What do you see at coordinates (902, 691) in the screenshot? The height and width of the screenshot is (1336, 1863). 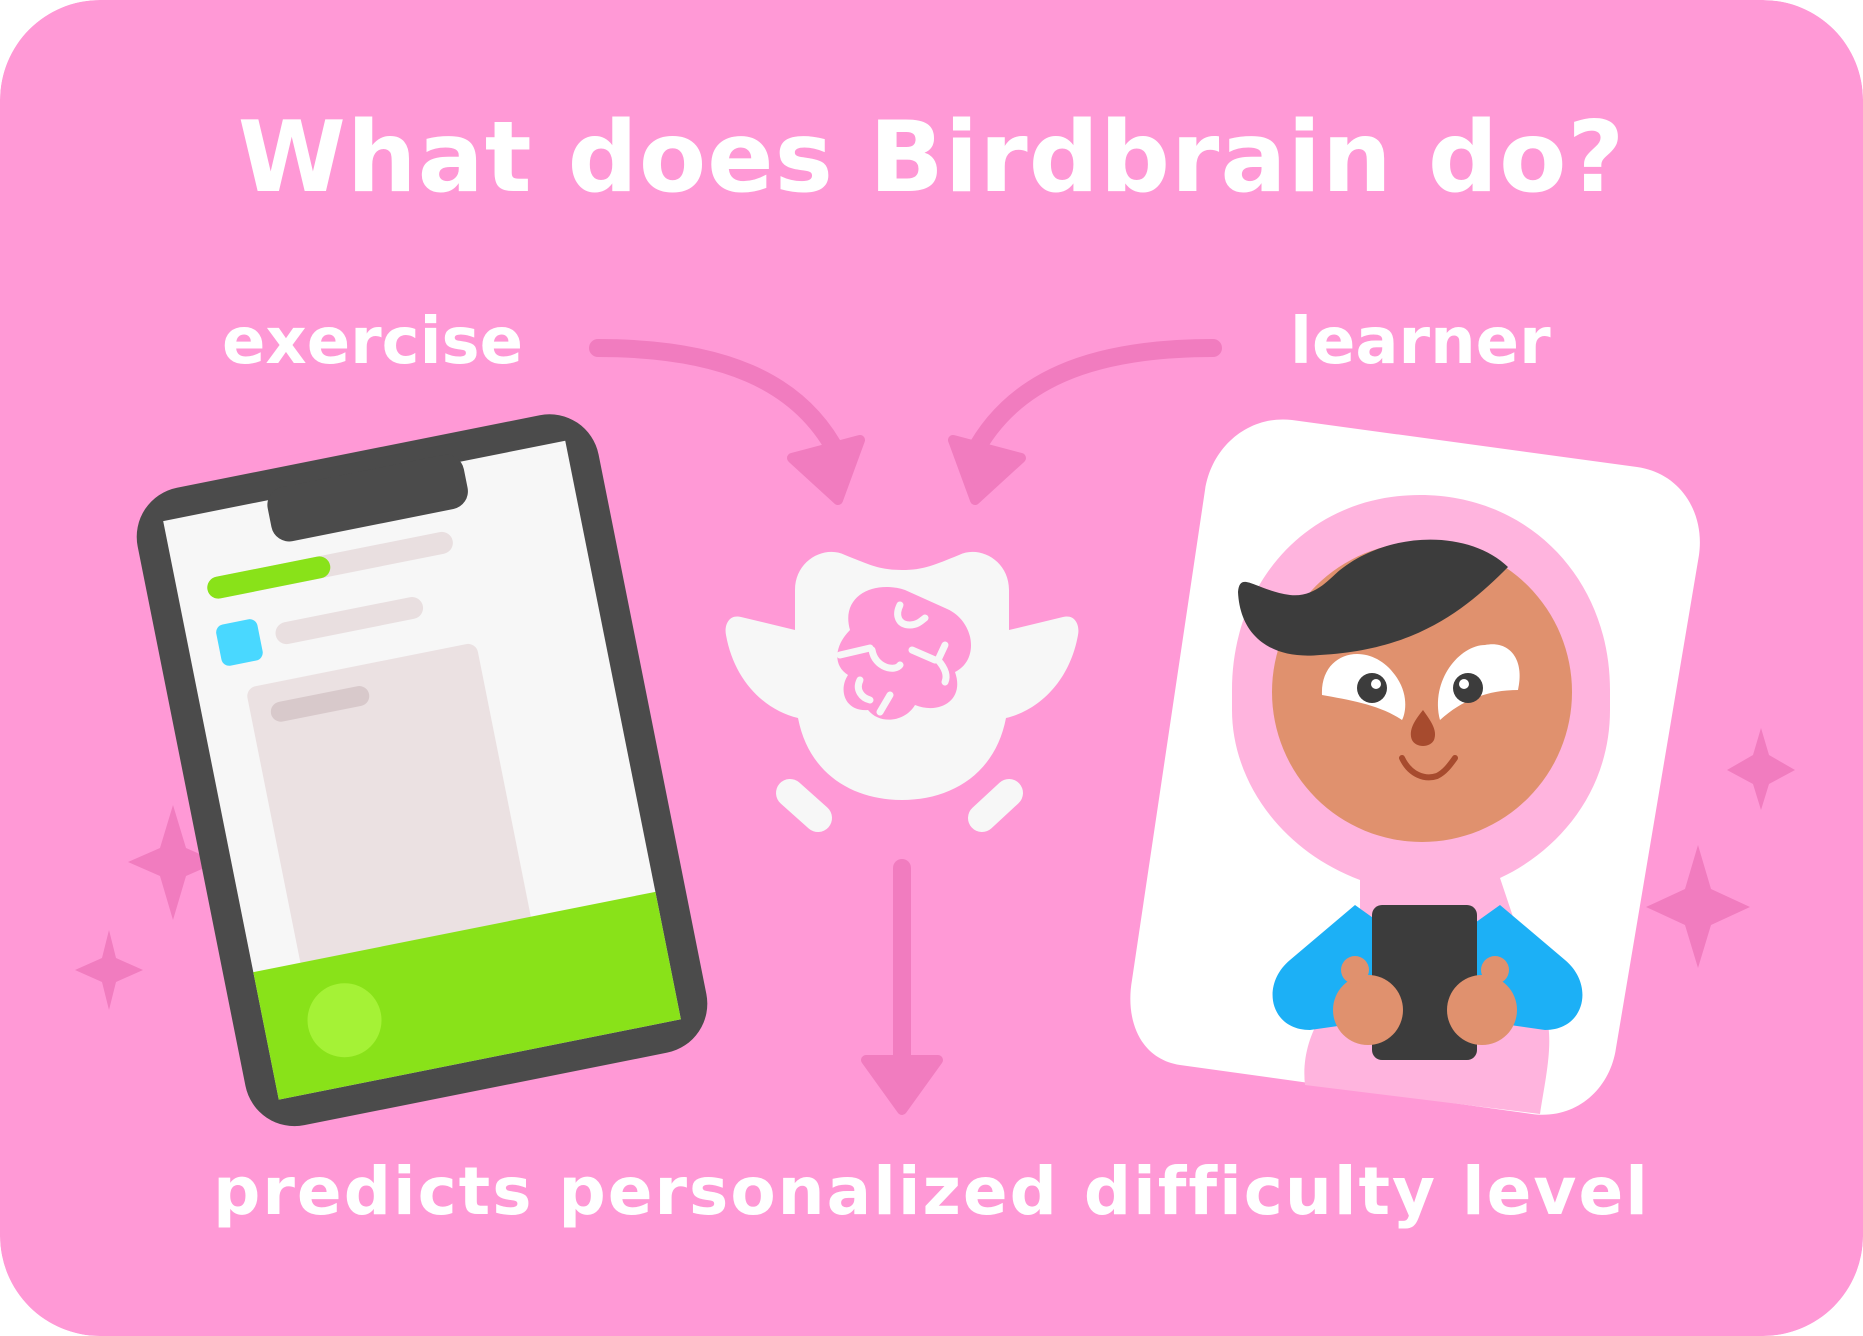 I see `birdbrain-owl-icon` at bounding box center [902, 691].